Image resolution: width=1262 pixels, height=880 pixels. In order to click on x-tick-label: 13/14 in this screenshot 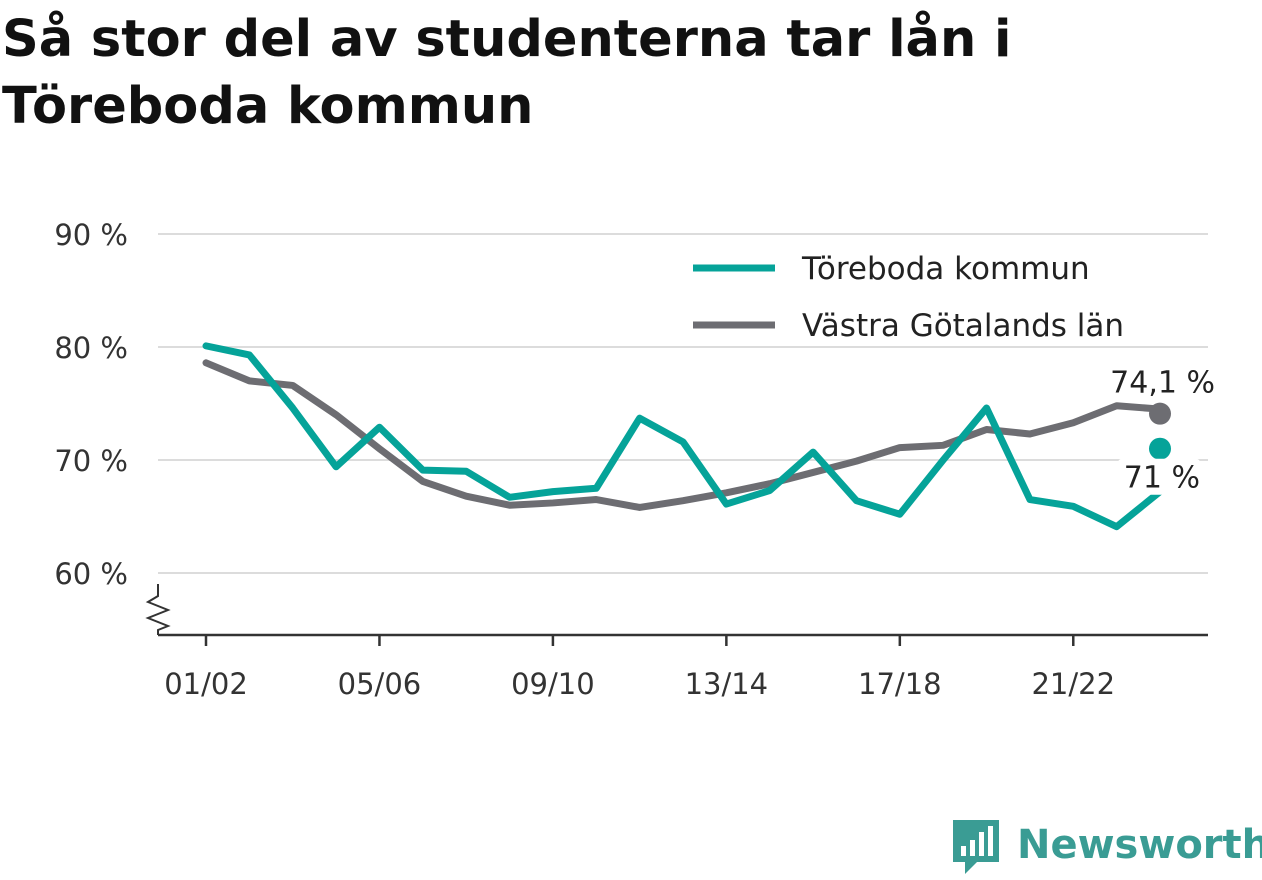, I will do `click(727, 684)`.